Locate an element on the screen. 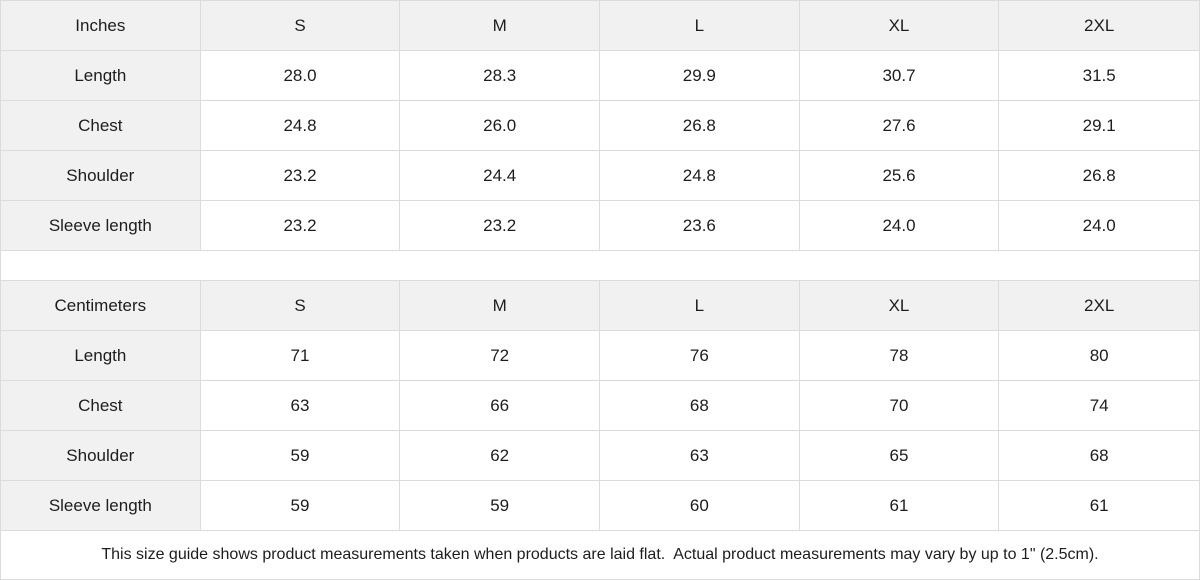 This screenshot has width=1200, height=580. value-cell: 28.3 is located at coordinates (500, 76).